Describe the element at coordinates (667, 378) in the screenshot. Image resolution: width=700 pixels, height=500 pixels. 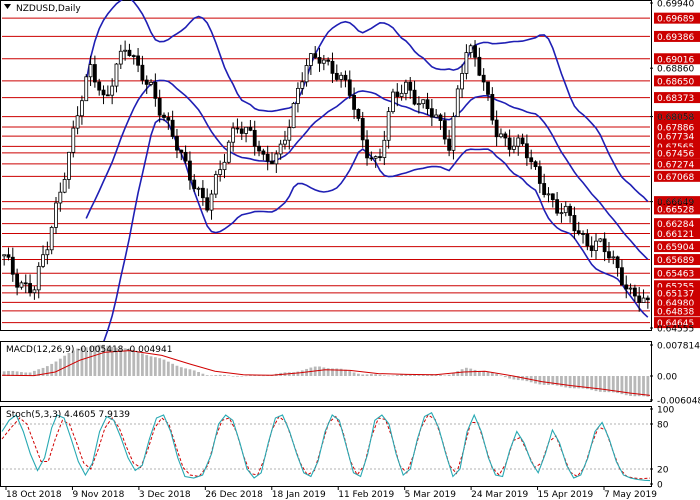
I see `macd-y-tick-label: 0.00` at that location.